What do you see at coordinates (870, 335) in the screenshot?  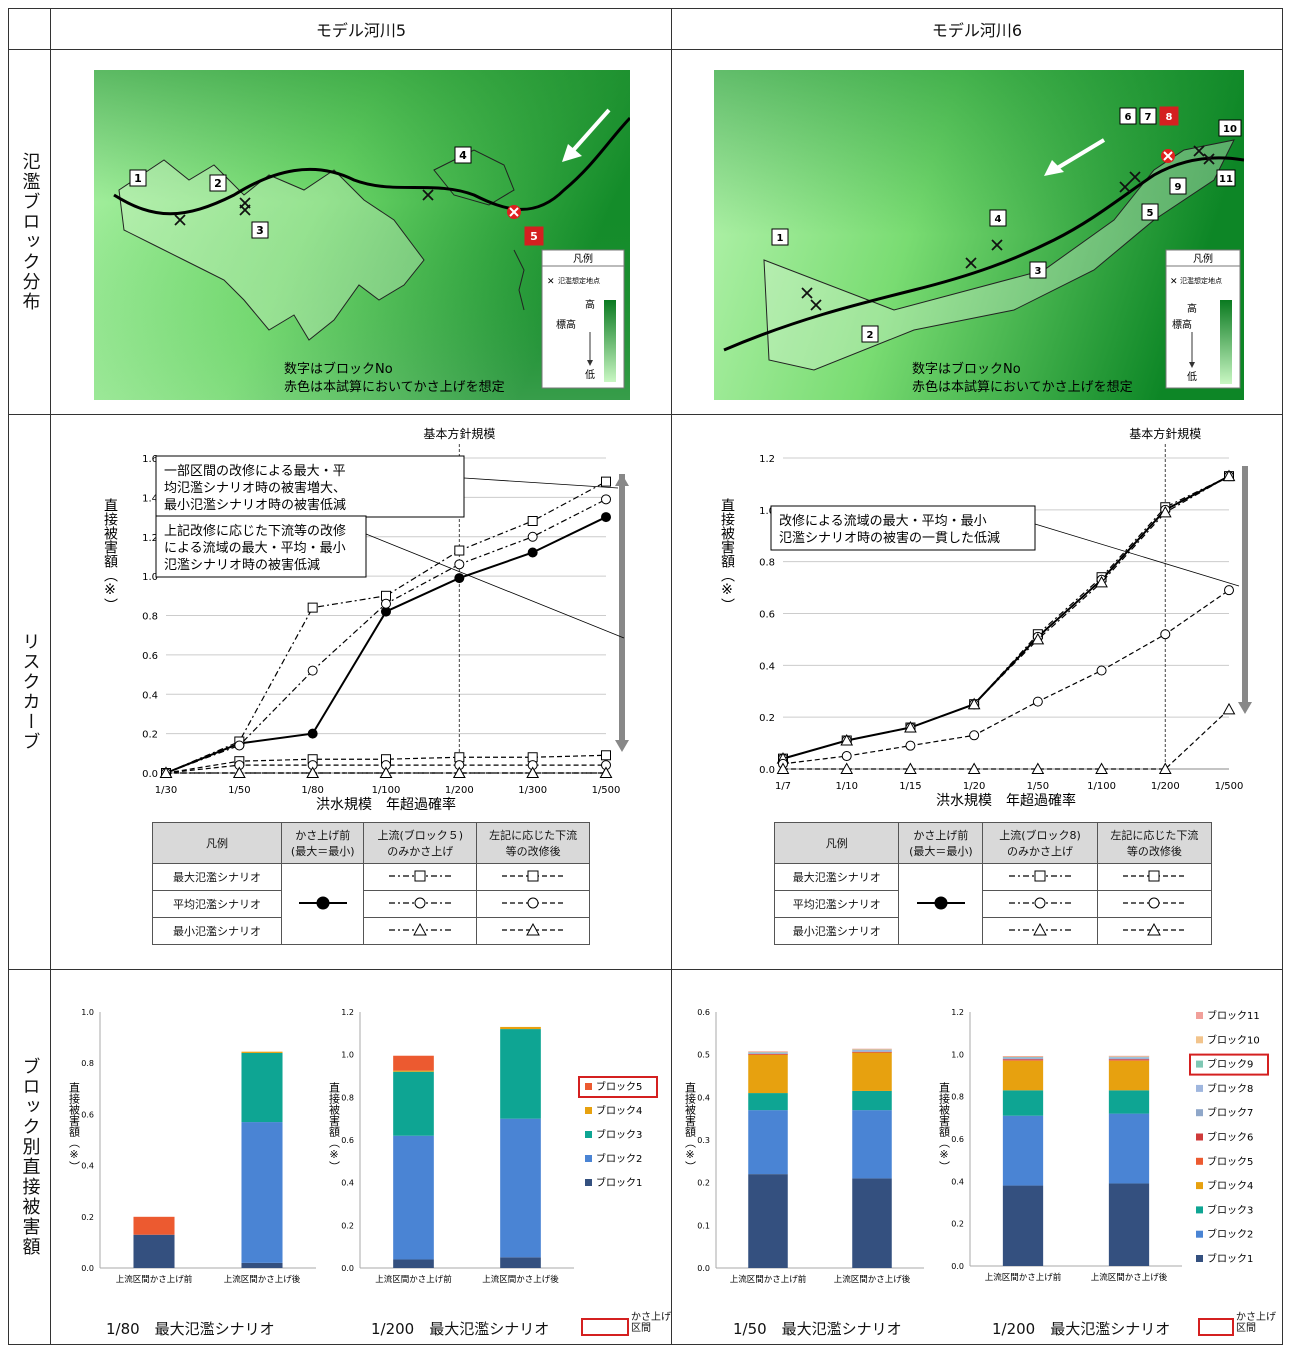 I see `block-label: 2` at bounding box center [870, 335].